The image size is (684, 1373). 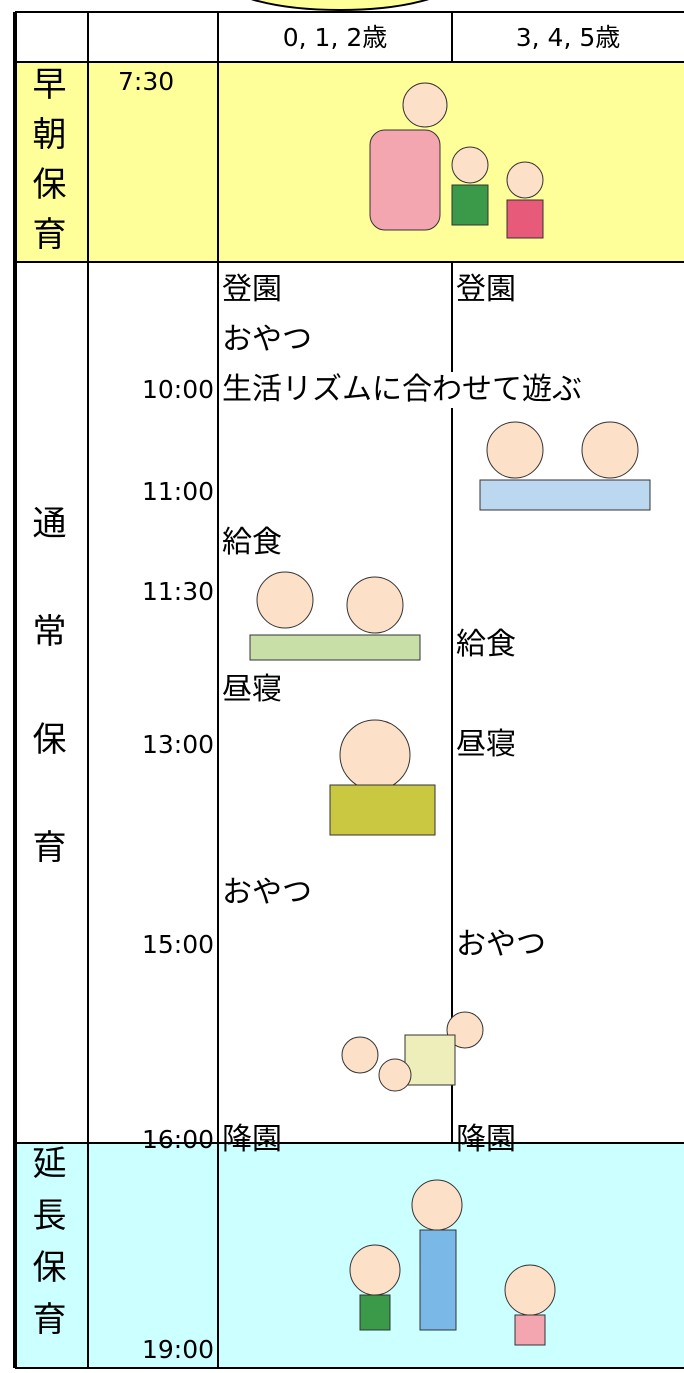 What do you see at coordinates (412, 1051) in the screenshot?
I see `illustration-story` at bounding box center [412, 1051].